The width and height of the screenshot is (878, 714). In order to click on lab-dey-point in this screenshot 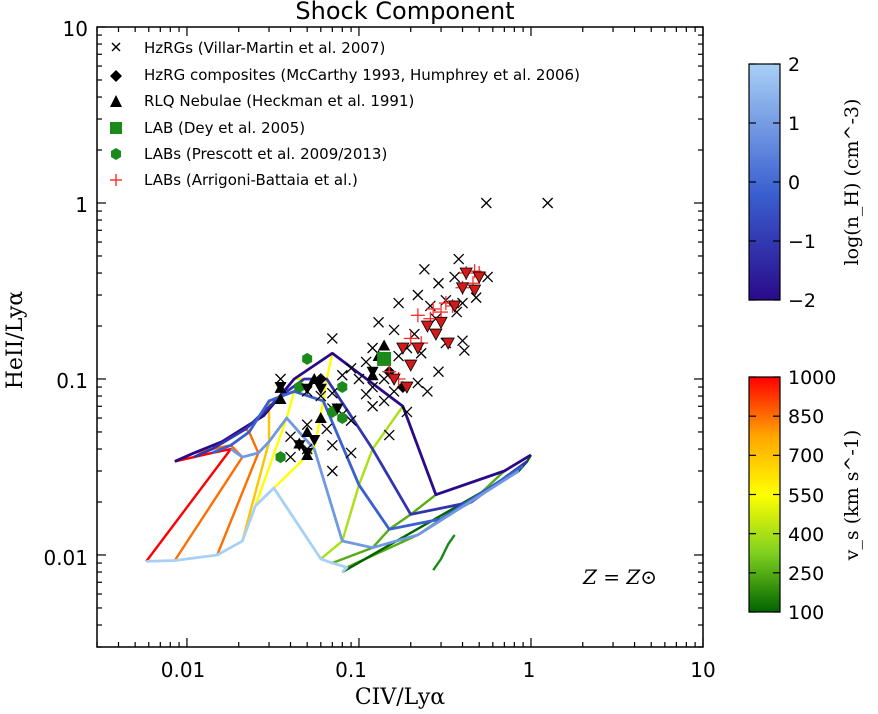, I will do `click(384, 358)`.